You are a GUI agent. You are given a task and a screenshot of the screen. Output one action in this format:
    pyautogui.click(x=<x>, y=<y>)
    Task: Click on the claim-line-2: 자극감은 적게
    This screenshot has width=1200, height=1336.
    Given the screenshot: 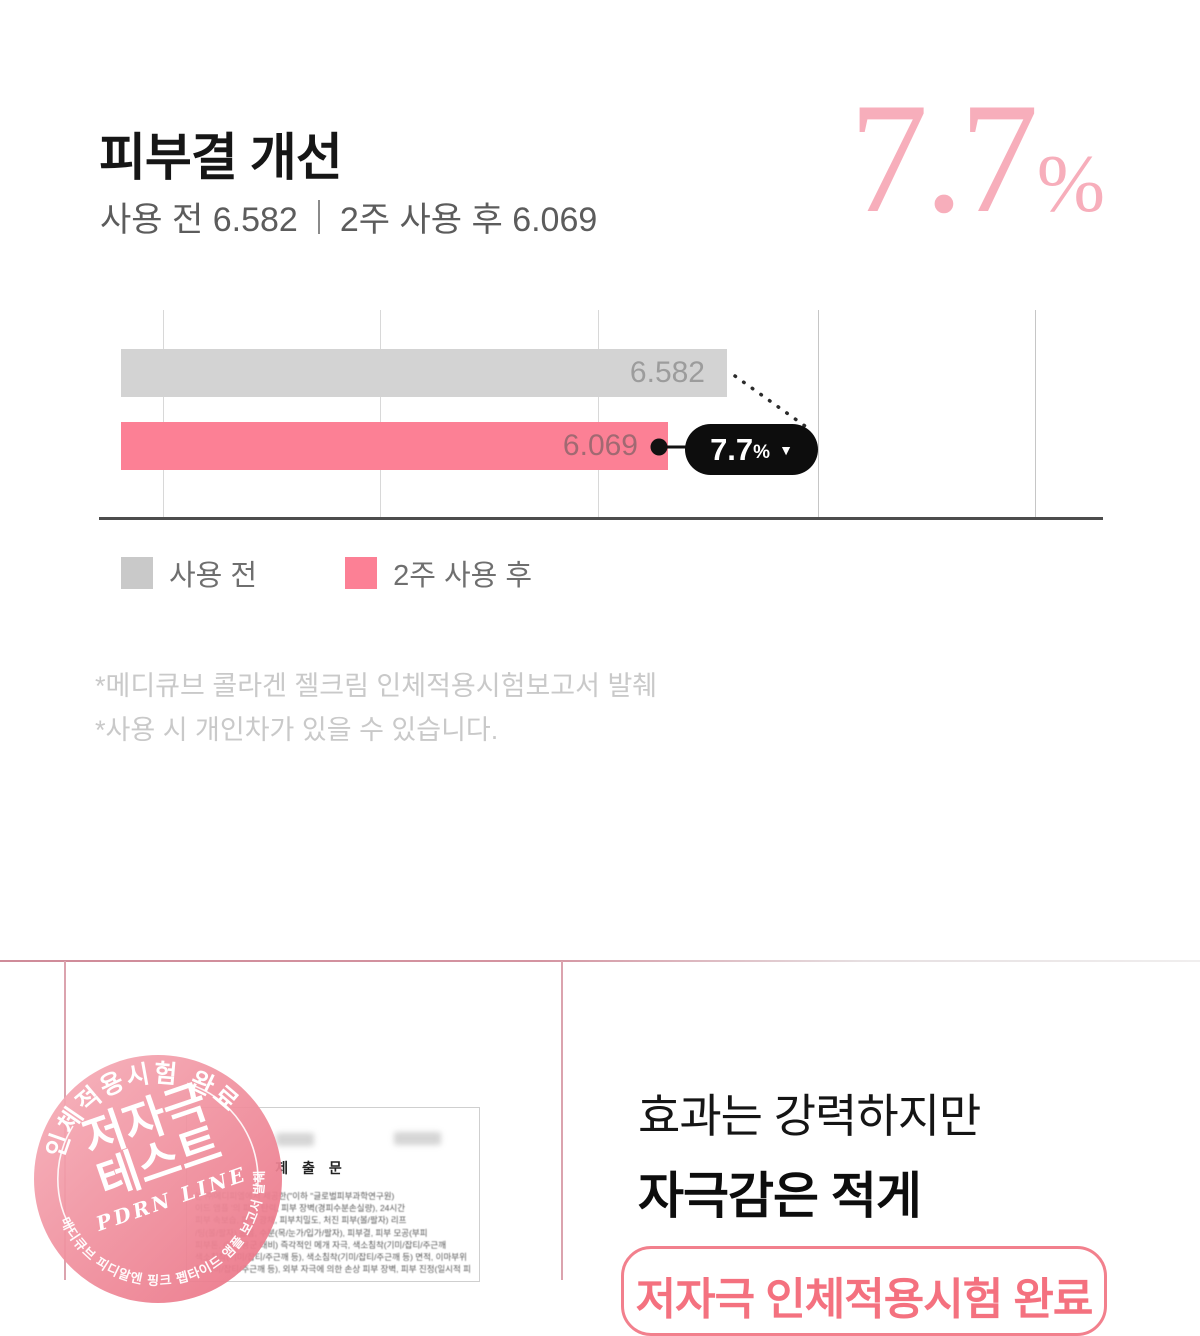 What is the action you would take?
    pyautogui.click(x=780, y=1196)
    